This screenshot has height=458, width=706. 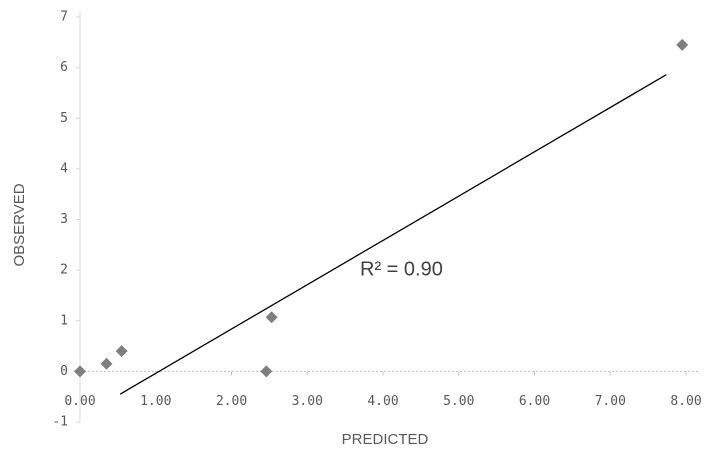 I want to click on x-tick-label: 2.00, so click(x=231, y=401).